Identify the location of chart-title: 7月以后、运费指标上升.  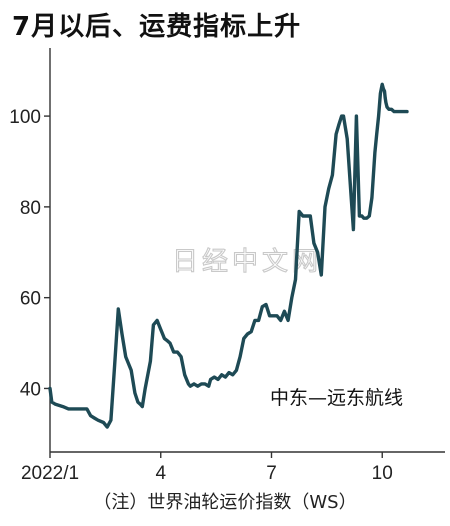
(157, 27).